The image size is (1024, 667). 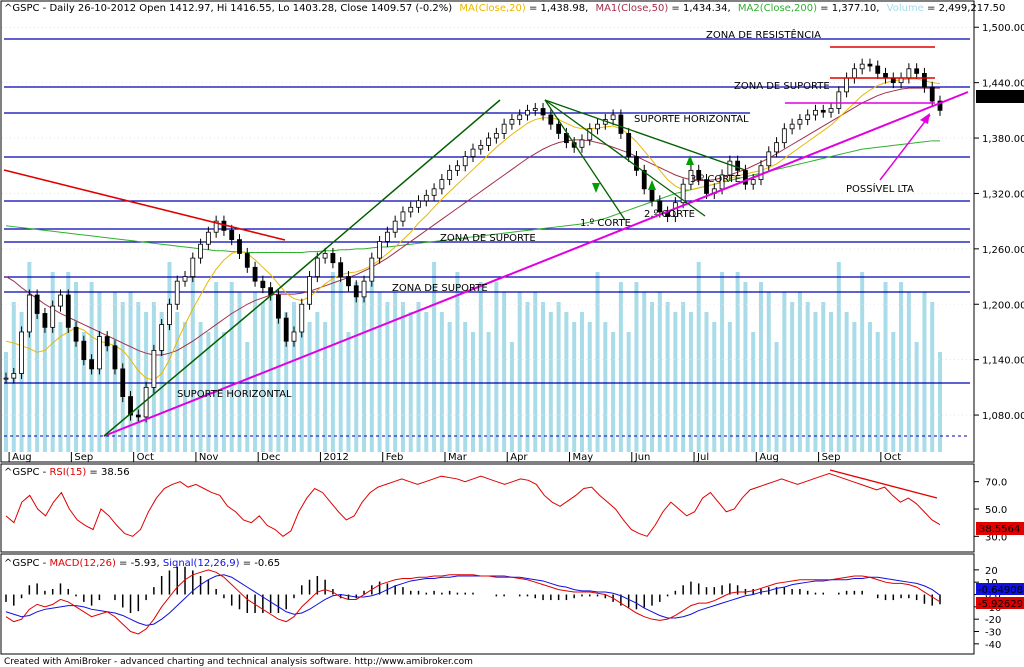 What do you see at coordinates (487, 508) in the screenshot?
I see `rsi-panel` at bounding box center [487, 508].